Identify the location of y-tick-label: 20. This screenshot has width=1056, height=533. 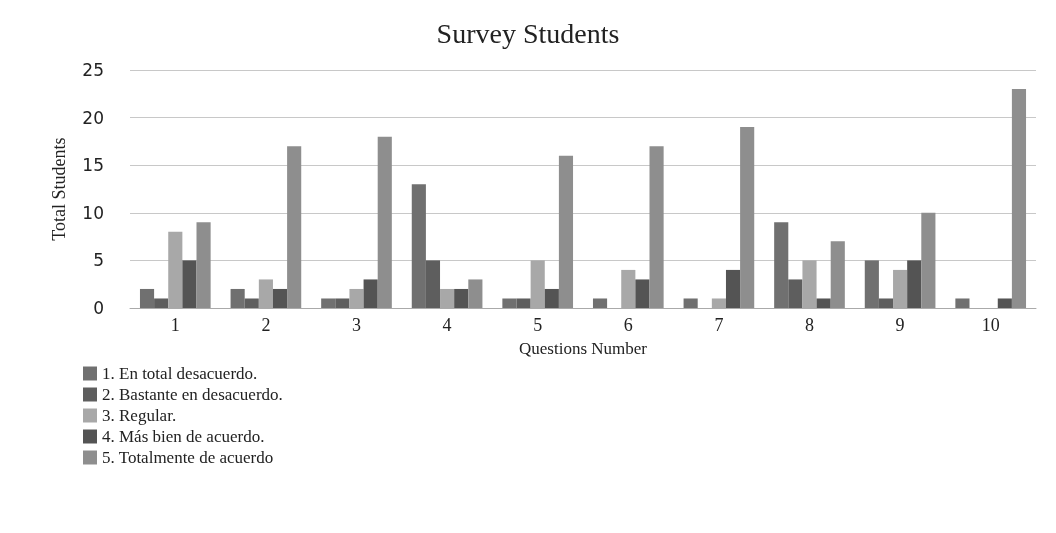
(93, 117).